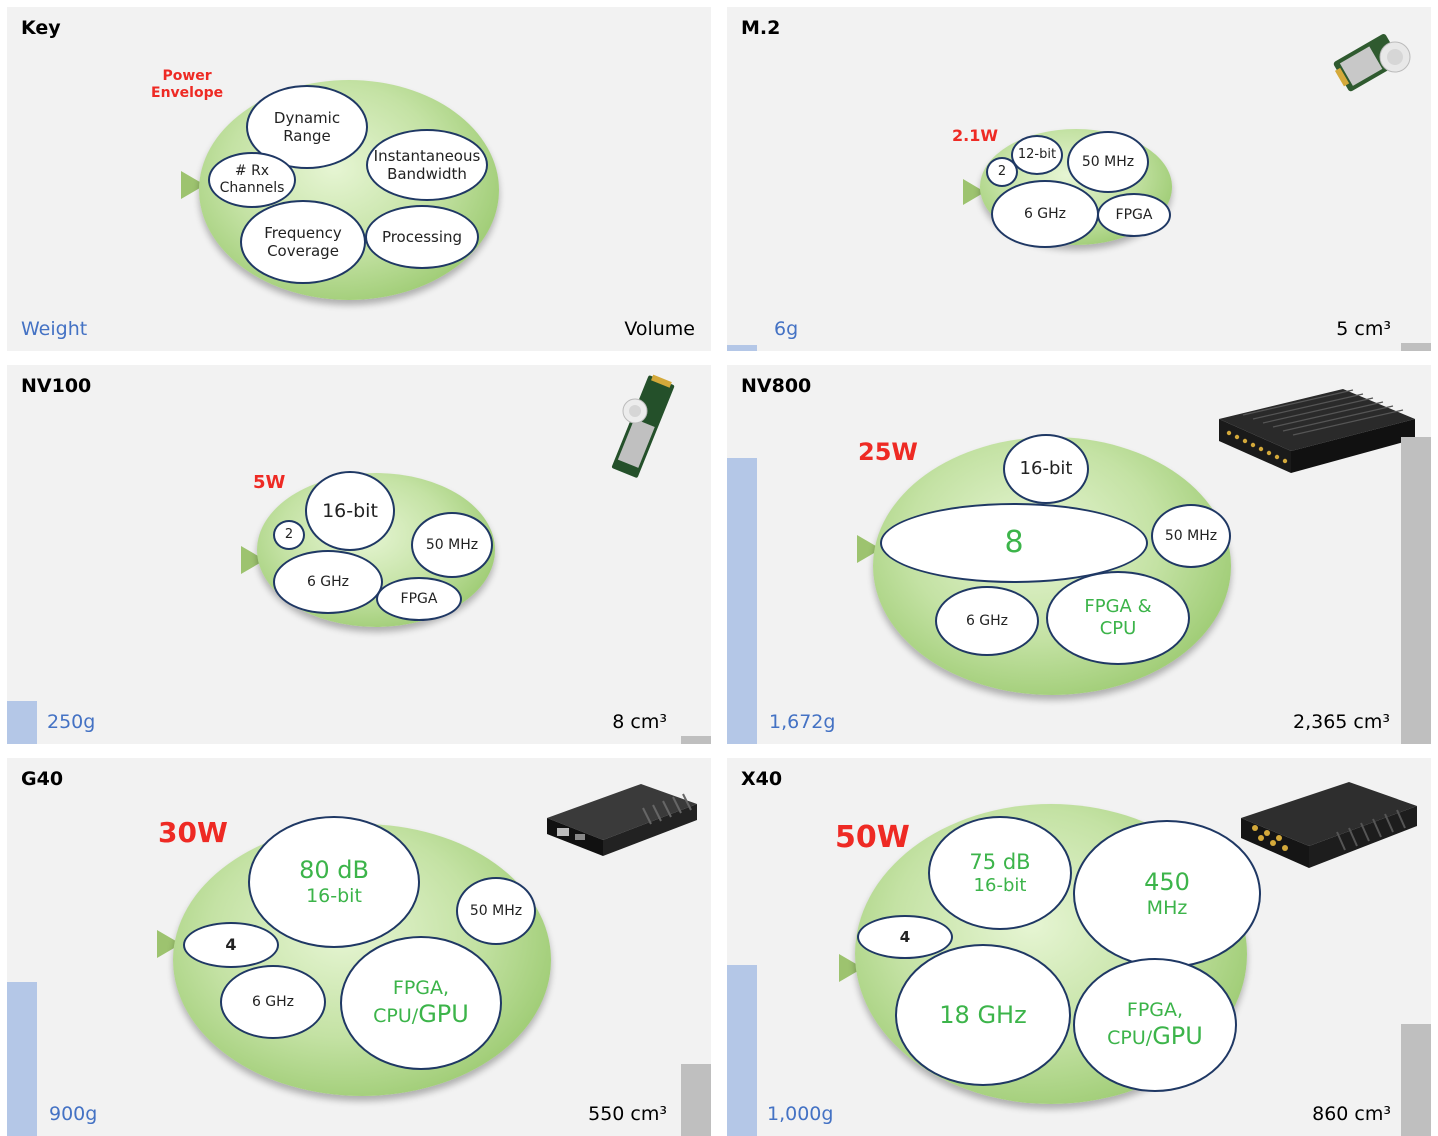 Image resolution: width=1438 pixels, height=1136 pixels. What do you see at coordinates (974, 192) in the screenshot?
I see `power-arrow` at bounding box center [974, 192].